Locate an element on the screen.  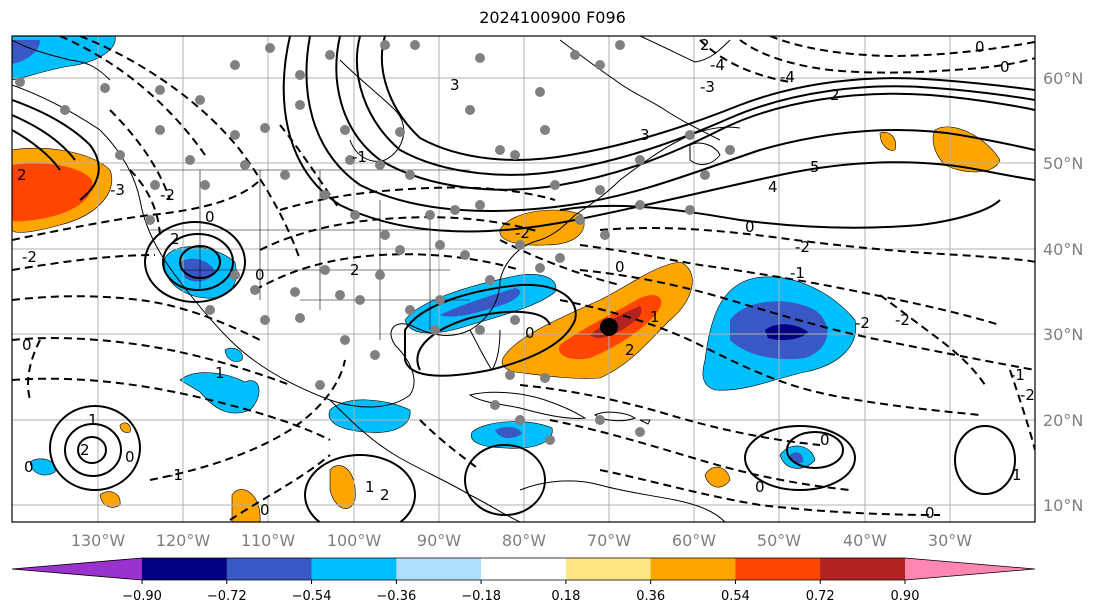
anomaly-gulf-core is located at coordinates (480, 302).